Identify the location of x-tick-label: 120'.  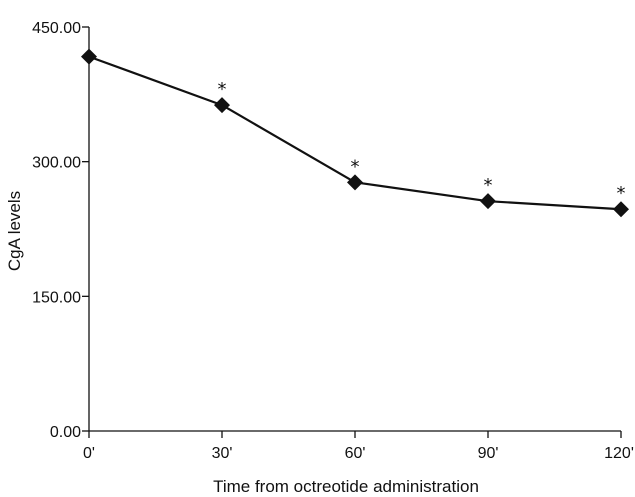
(619, 453).